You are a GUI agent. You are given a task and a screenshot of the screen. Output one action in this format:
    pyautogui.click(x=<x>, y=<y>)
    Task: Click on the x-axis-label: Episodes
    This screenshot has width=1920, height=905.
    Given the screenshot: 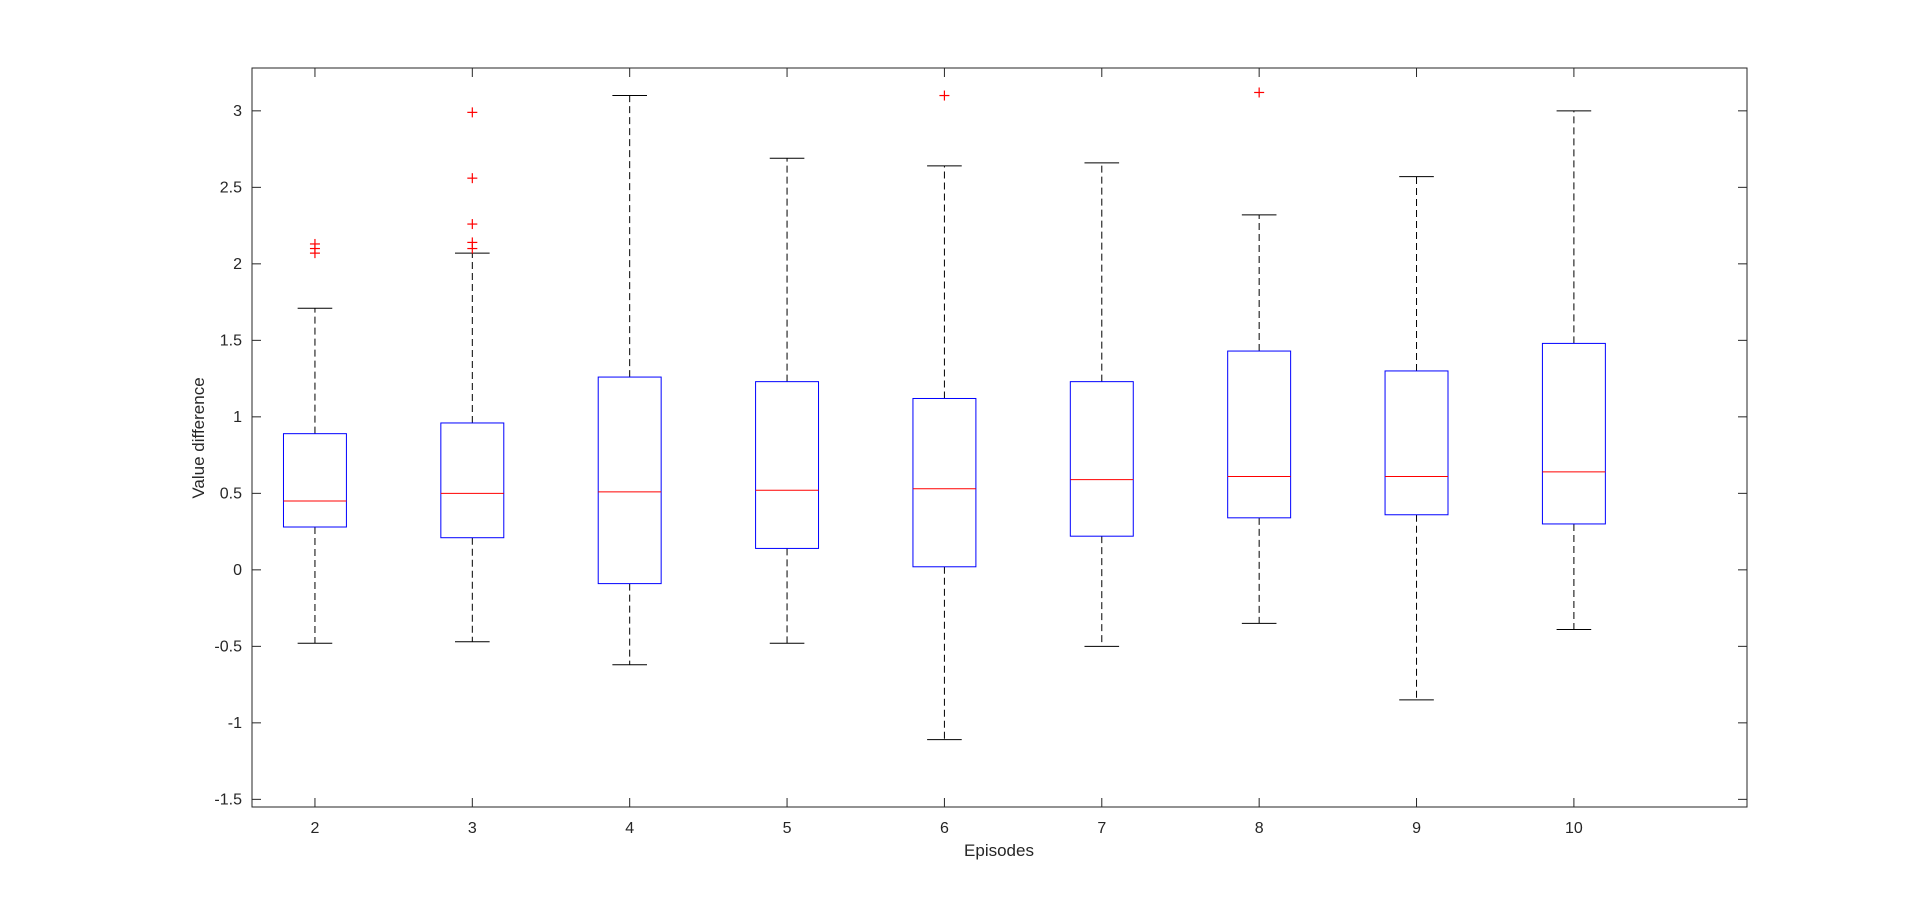 What is the action you would take?
    pyautogui.click(x=999, y=850)
    